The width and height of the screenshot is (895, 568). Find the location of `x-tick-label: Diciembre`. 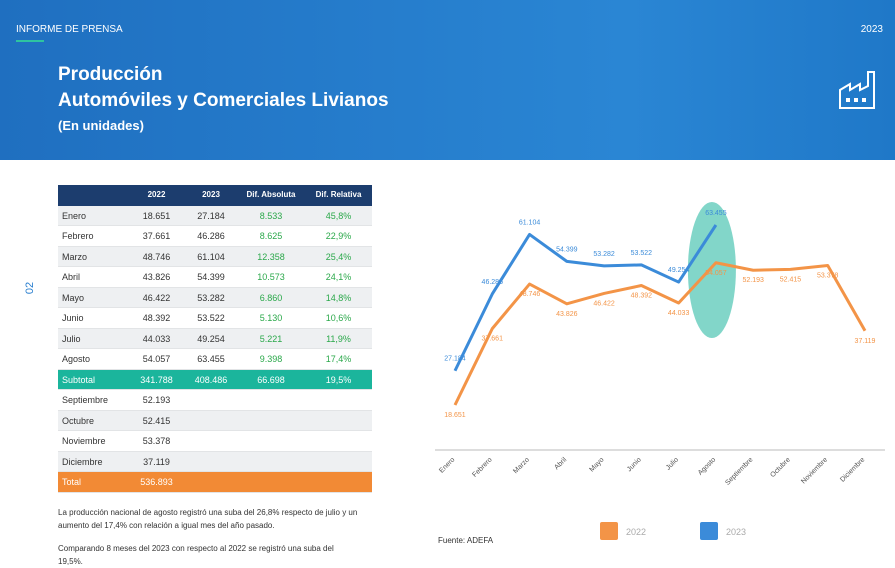

x-tick-label: Diciembre is located at coordinates (852, 469).